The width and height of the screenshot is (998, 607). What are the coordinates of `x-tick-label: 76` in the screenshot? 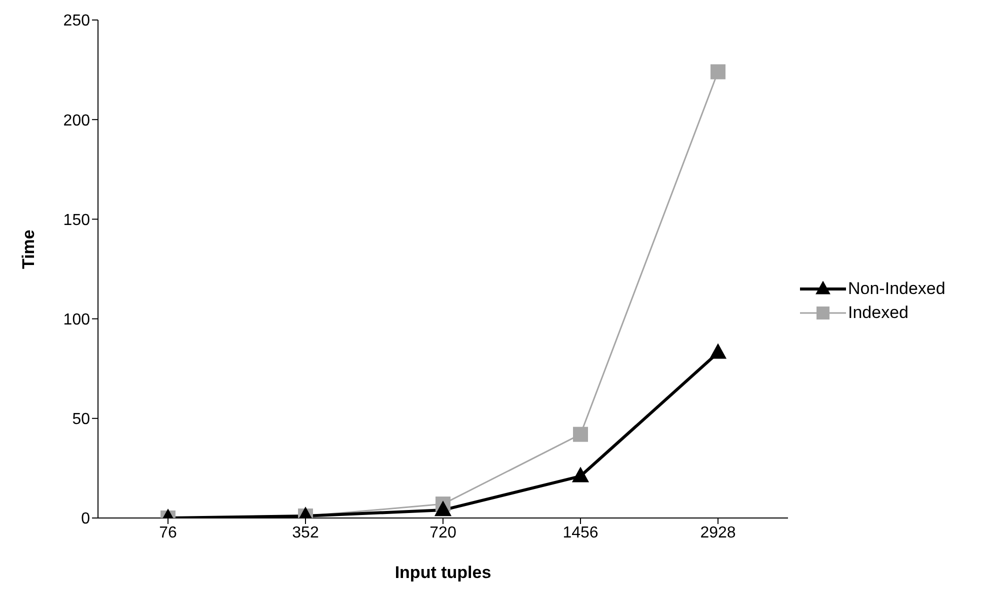 It's located at (168, 533).